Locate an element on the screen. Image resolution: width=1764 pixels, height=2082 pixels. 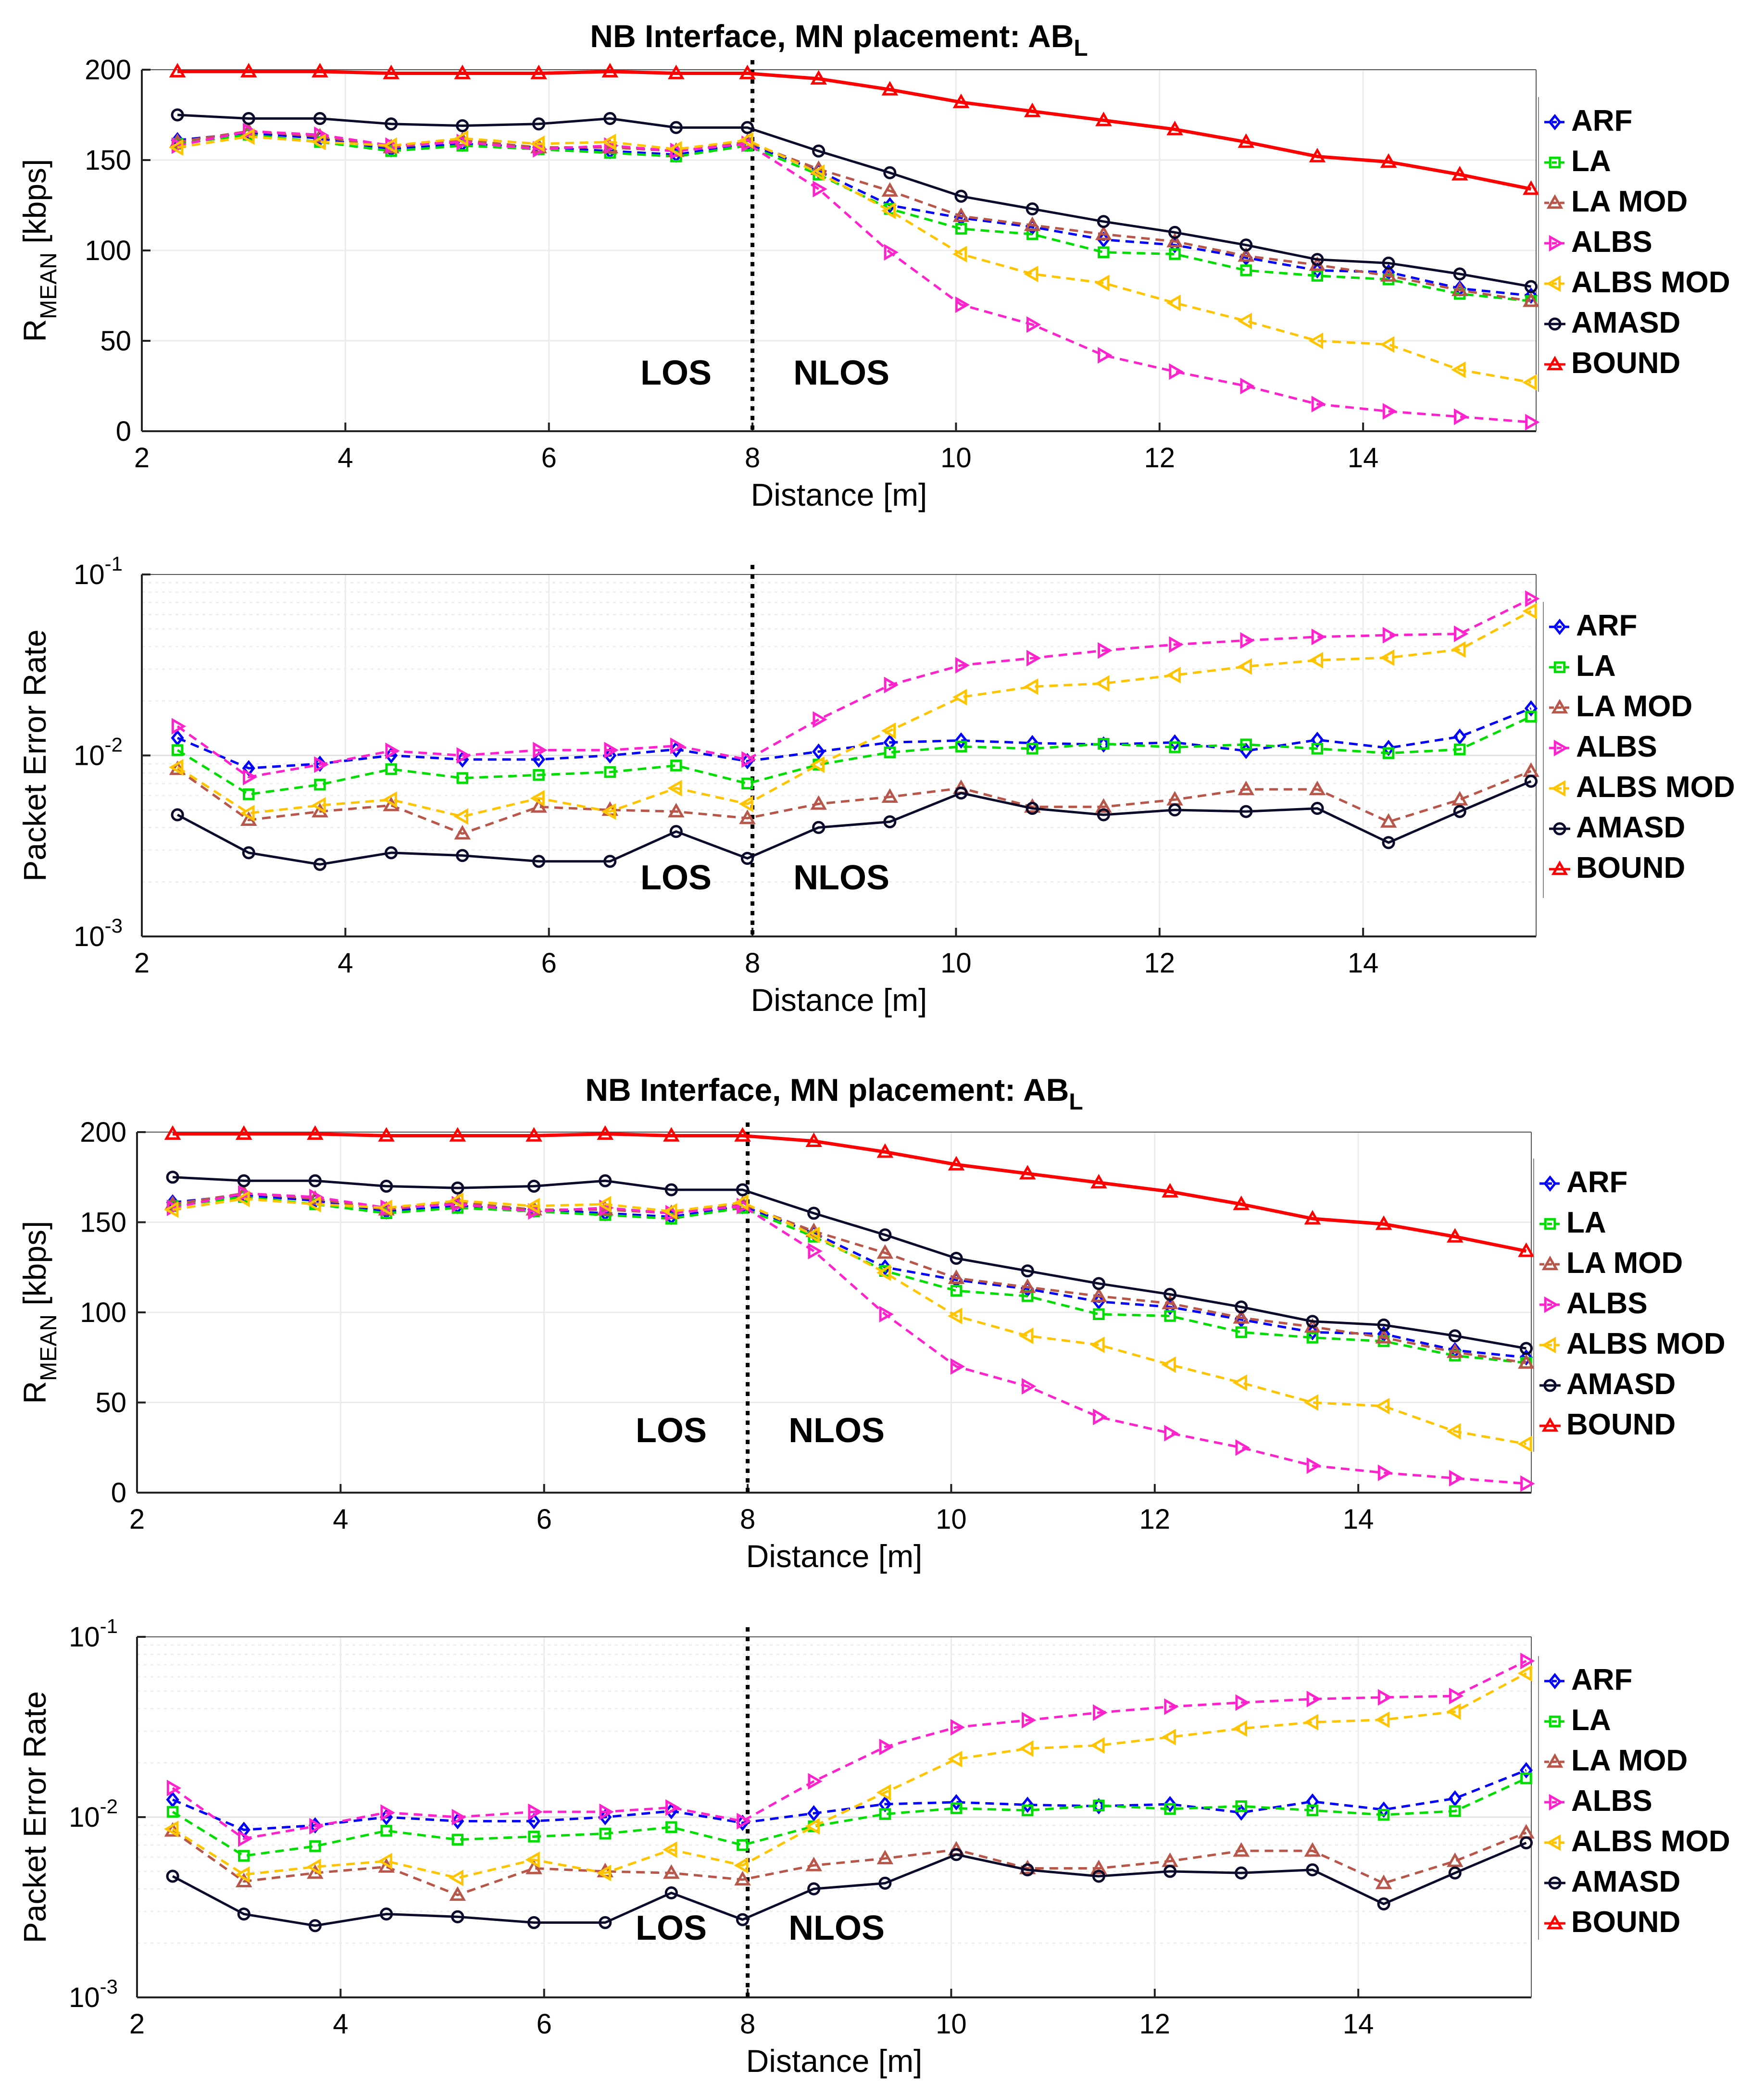
title-subscript: L is located at coordinates (1076, 1102).